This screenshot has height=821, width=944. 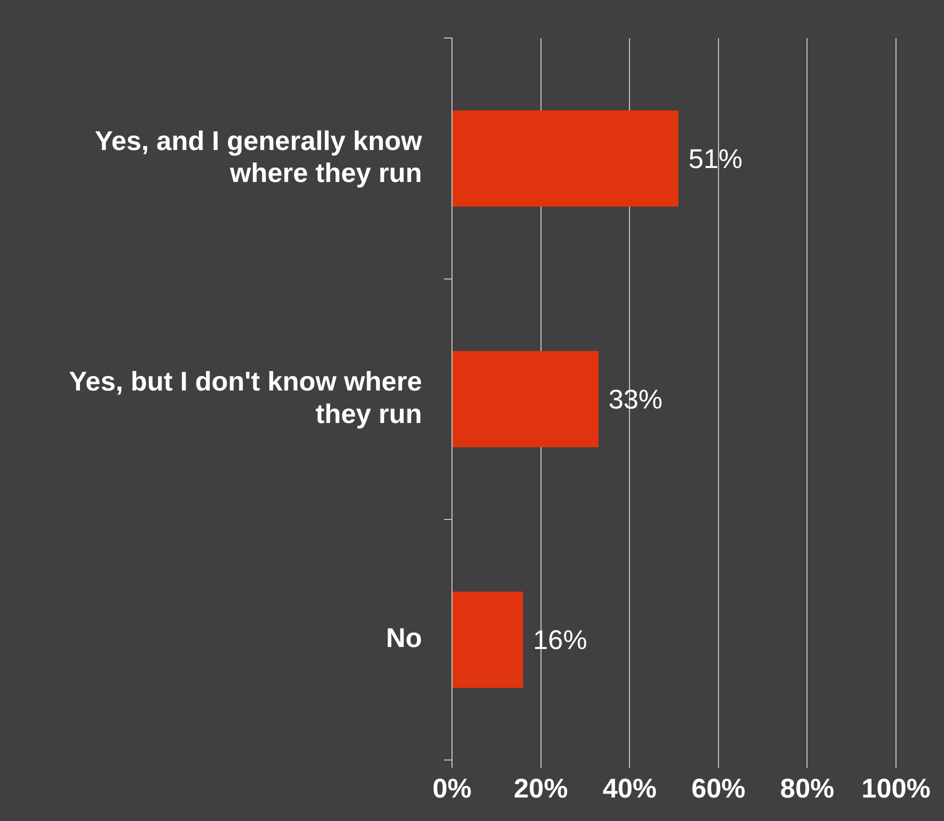 I want to click on x-tick-label: 100%, so click(x=896, y=789).